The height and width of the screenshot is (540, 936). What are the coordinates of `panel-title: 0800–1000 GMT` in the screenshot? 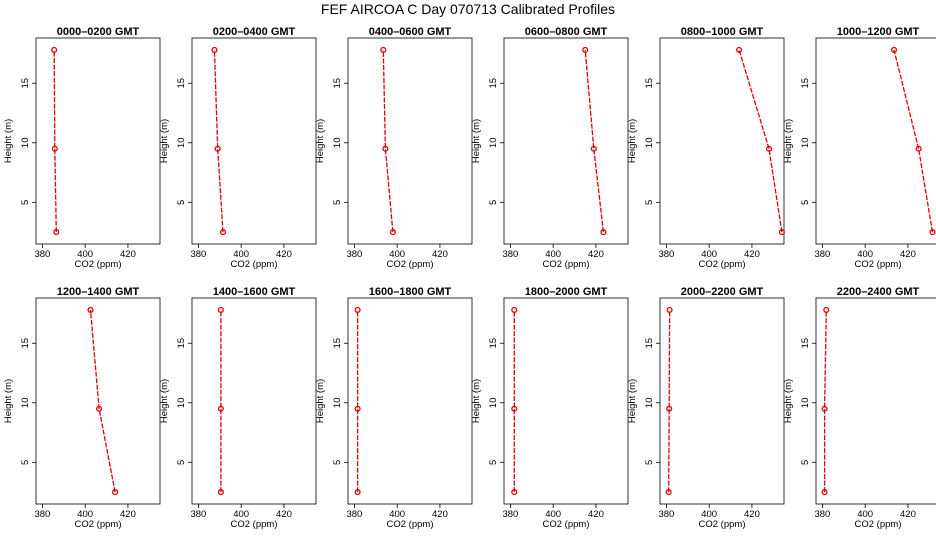 It's located at (722, 32).